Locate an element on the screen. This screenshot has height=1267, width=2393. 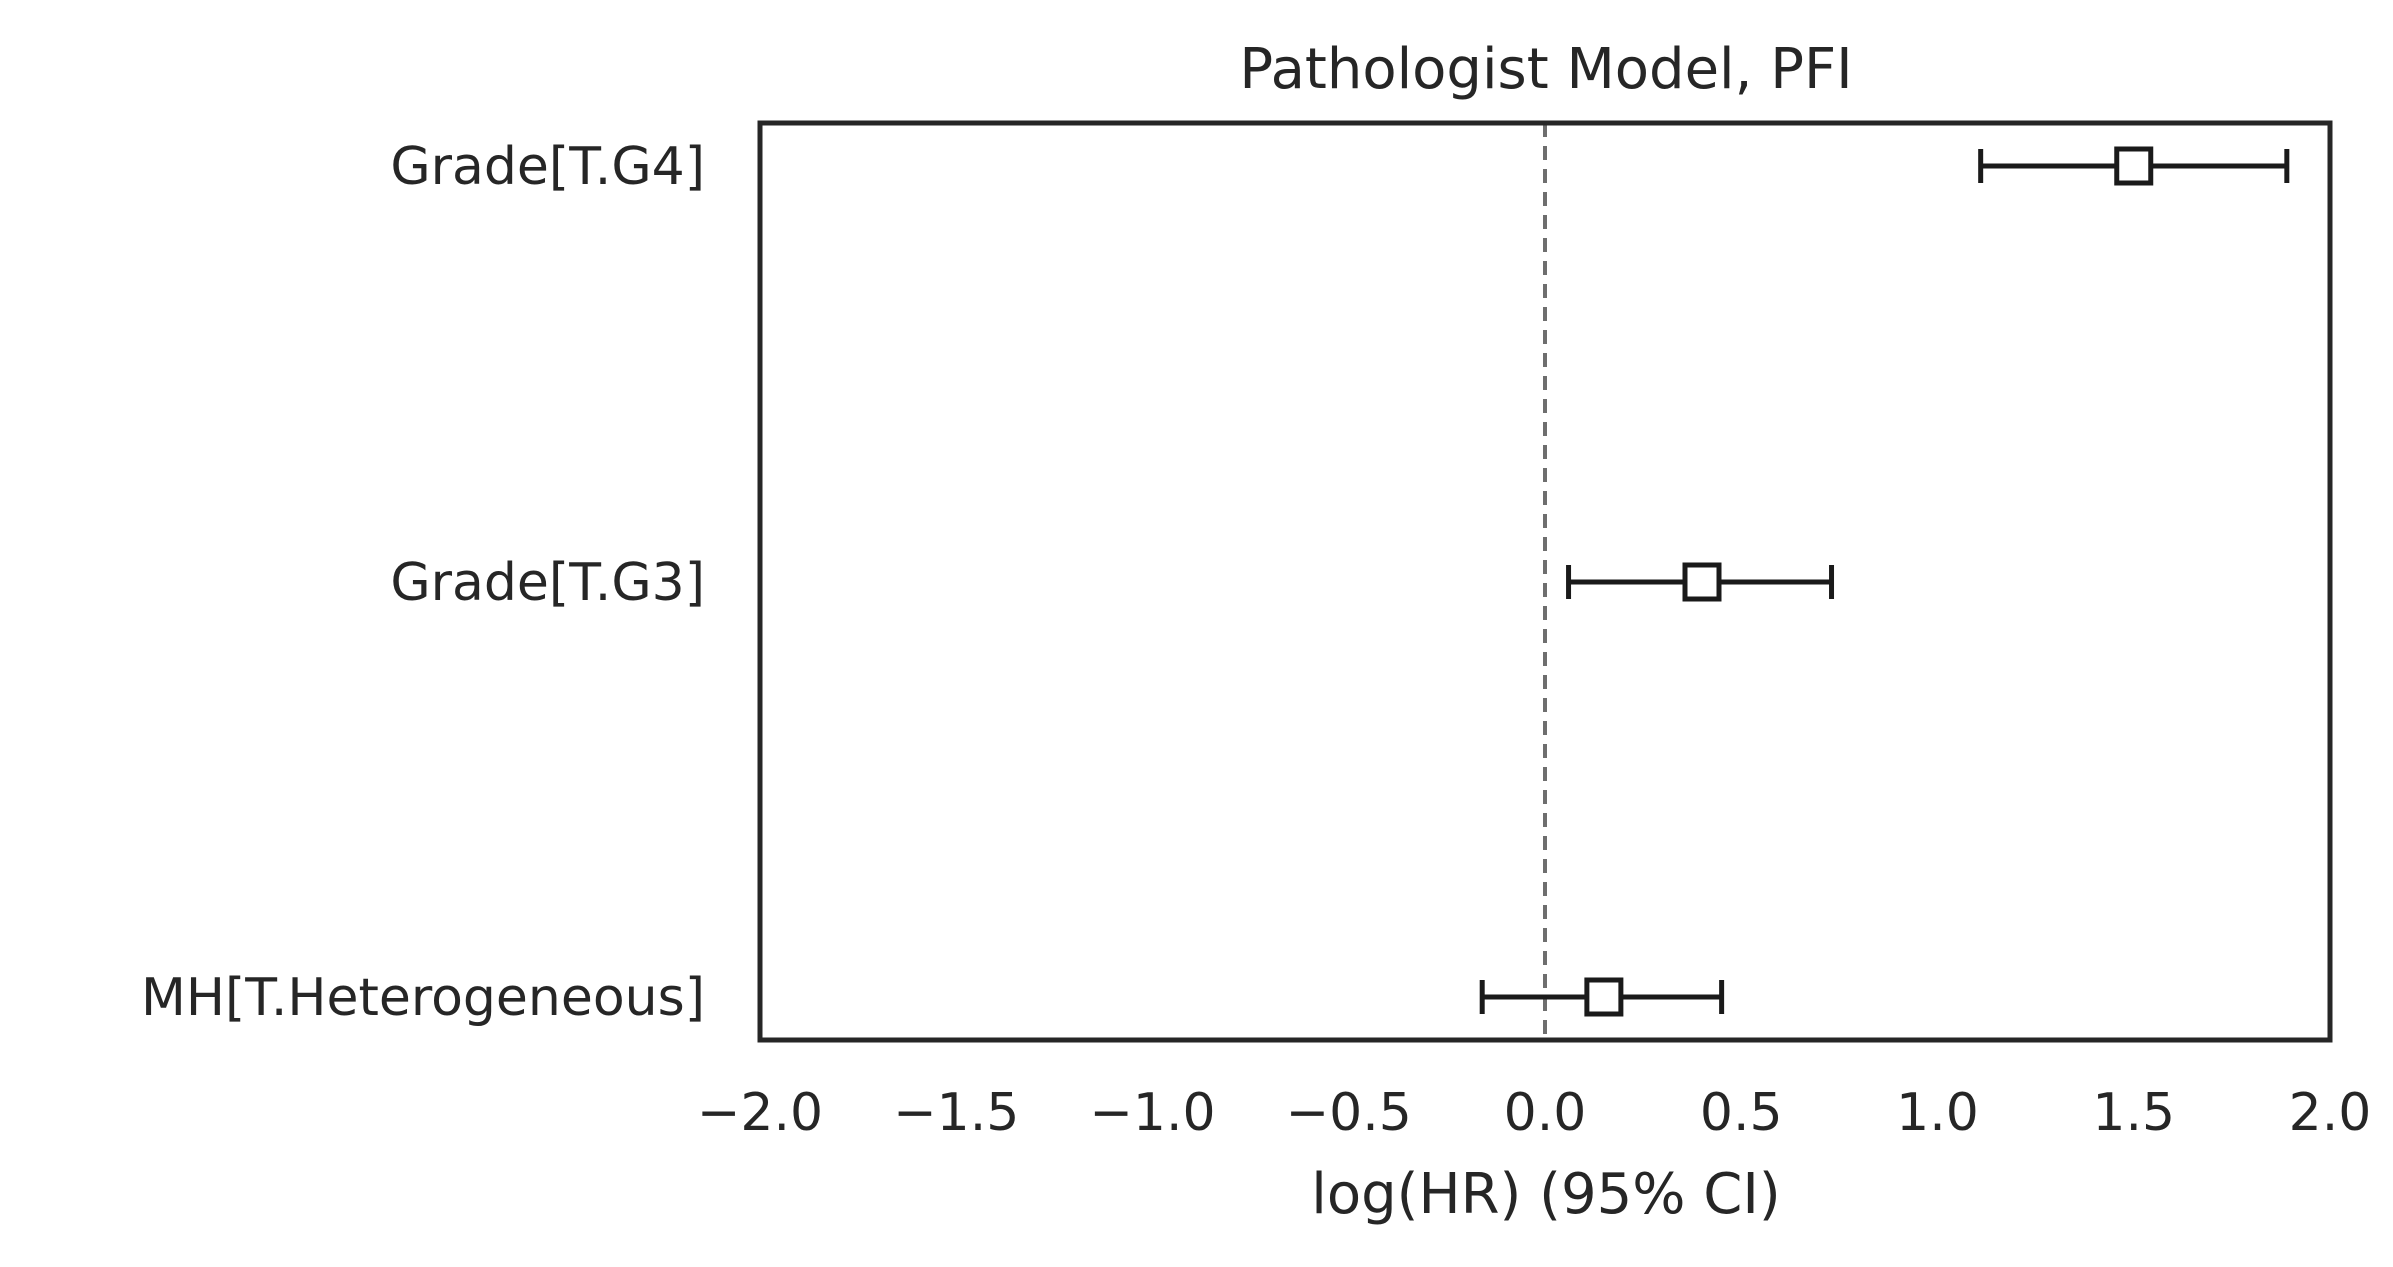
y-tick-label: Grade[T.G4] is located at coordinates (547, 167).